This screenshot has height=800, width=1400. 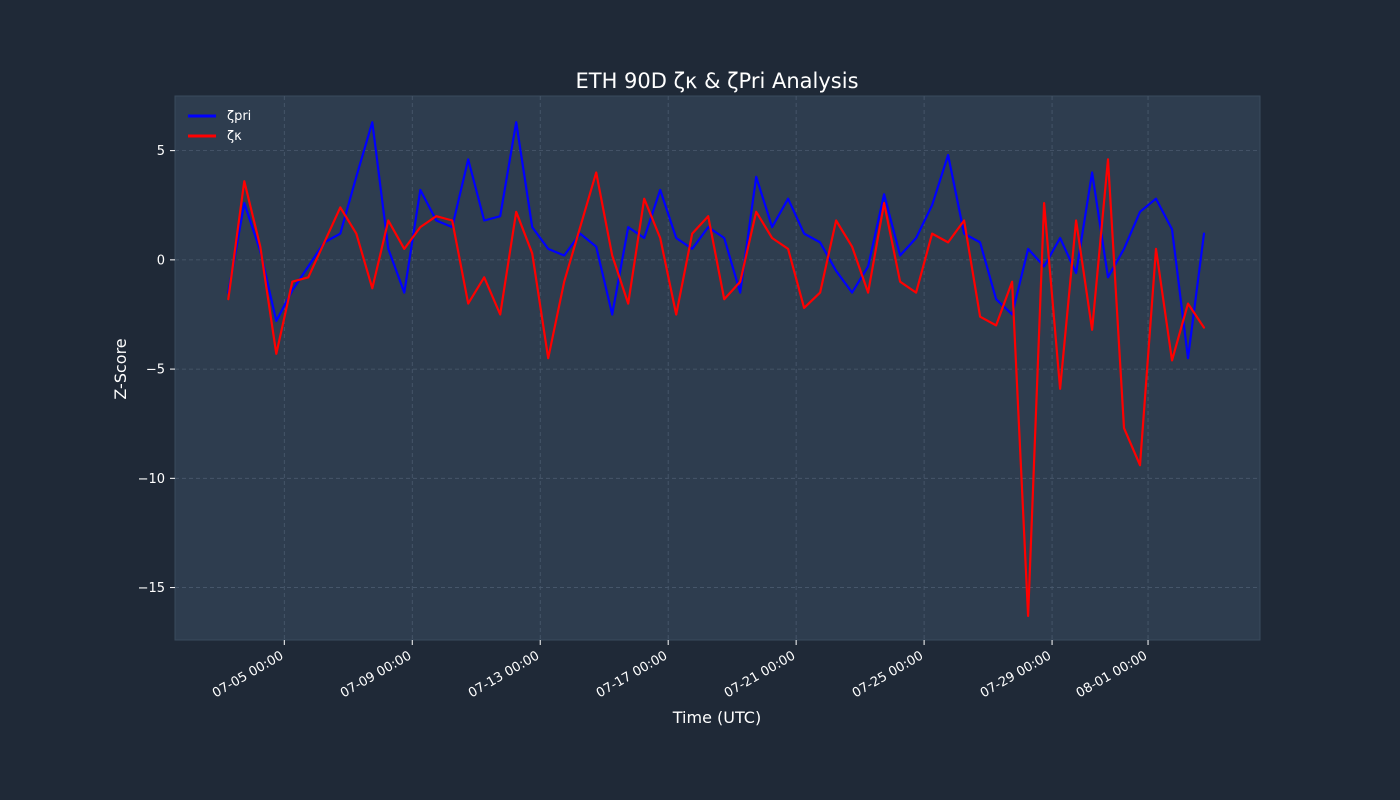 What do you see at coordinates (219, 126) in the screenshot?
I see `legend: ζpri ζκ` at bounding box center [219, 126].